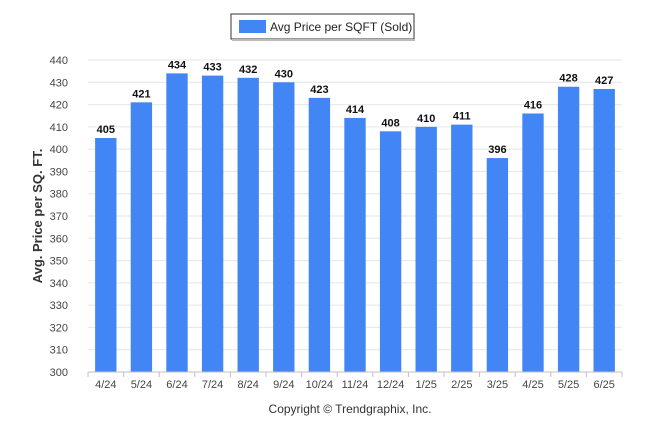 The image size is (646, 439). What do you see at coordinates (355, 385) in the screenshot?
I see `x-tick-label: 11/24` at bounding box center [355, 385].